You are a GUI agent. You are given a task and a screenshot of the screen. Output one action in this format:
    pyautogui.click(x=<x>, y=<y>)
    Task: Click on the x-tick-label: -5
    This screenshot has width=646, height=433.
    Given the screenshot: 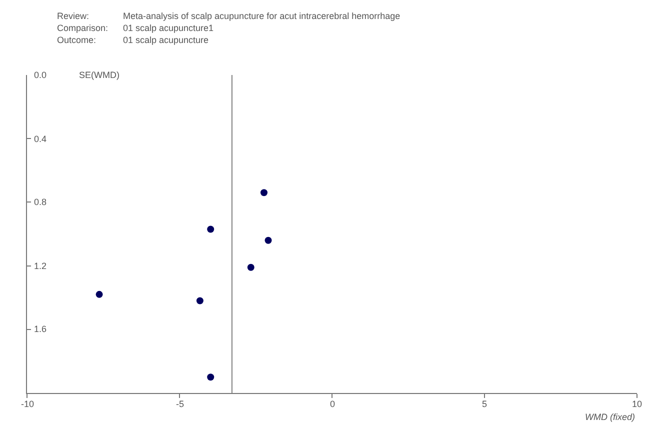 What is the action you would take?
    pyautogui.click(x=180, y=404)
    